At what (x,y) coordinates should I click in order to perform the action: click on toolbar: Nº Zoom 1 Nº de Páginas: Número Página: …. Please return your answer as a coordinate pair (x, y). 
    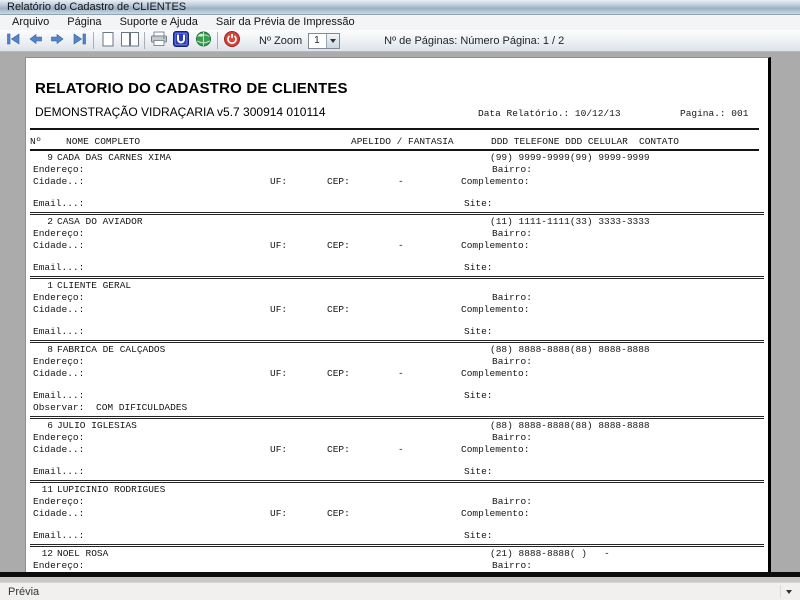
    Looking at the image, I should click on (400, 41).